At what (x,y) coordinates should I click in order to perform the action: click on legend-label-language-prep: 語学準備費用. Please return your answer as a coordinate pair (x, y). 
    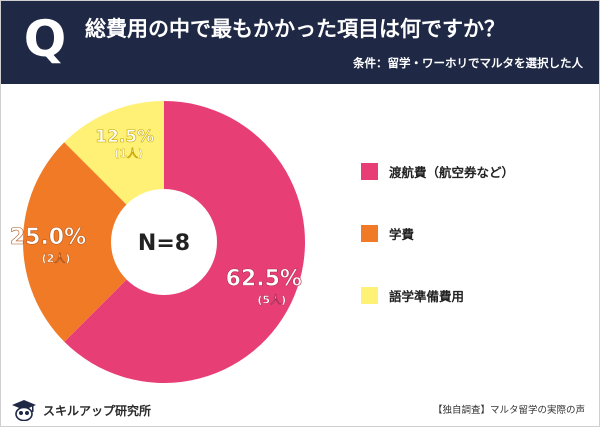
    Looking at the image, I should click on (427, 296).